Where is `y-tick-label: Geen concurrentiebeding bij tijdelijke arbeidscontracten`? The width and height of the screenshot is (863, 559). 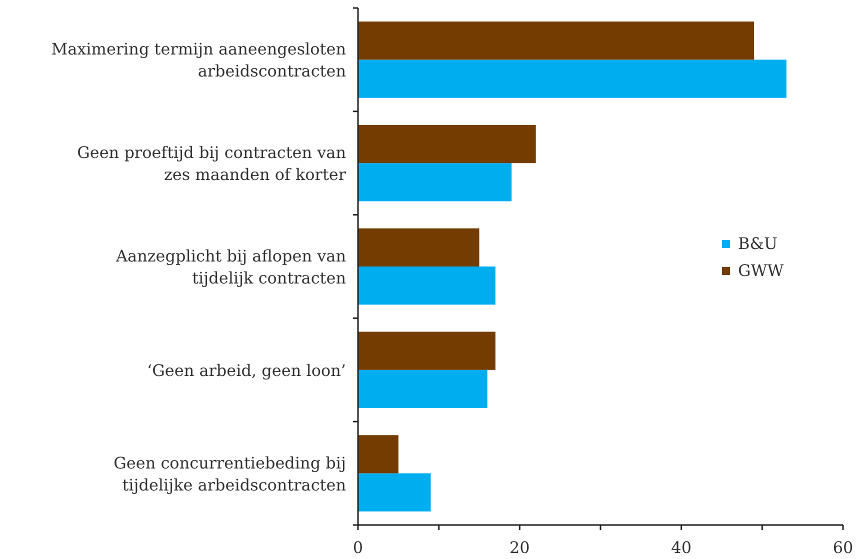
y-tick-label: Geen concurrentiebeding bij tijdelijke arbeidscontracten is located at coordinates (230, 473).